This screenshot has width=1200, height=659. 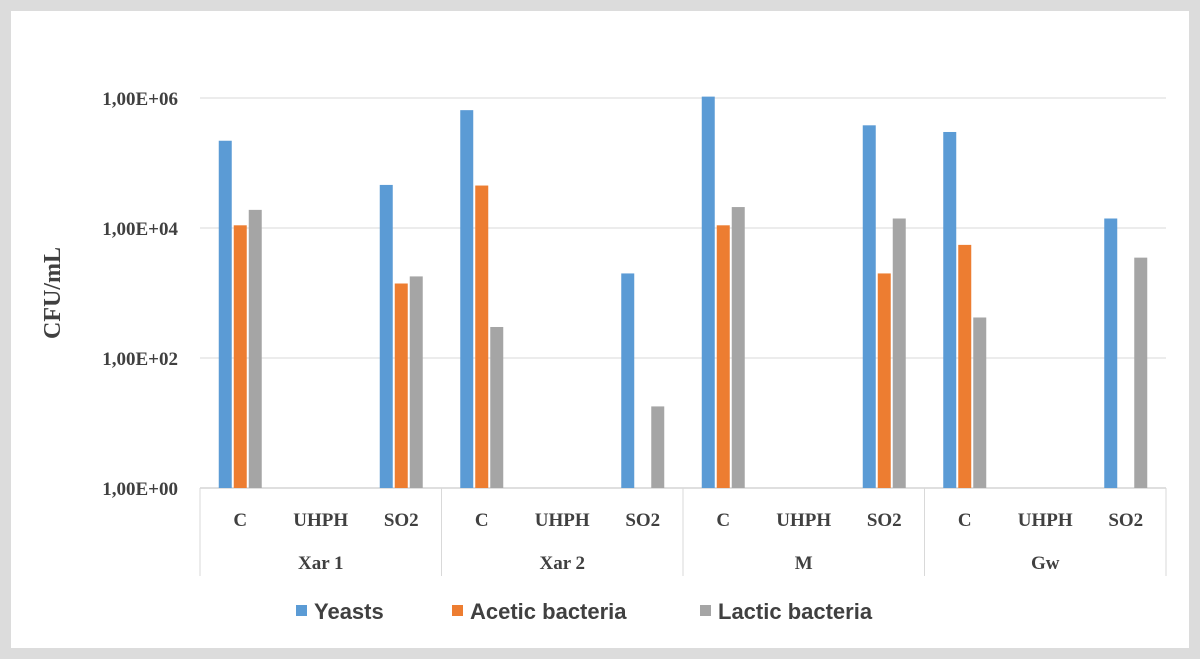 I want to click on y-tick-label: 1,00E+00, so click(x=140, y=489).